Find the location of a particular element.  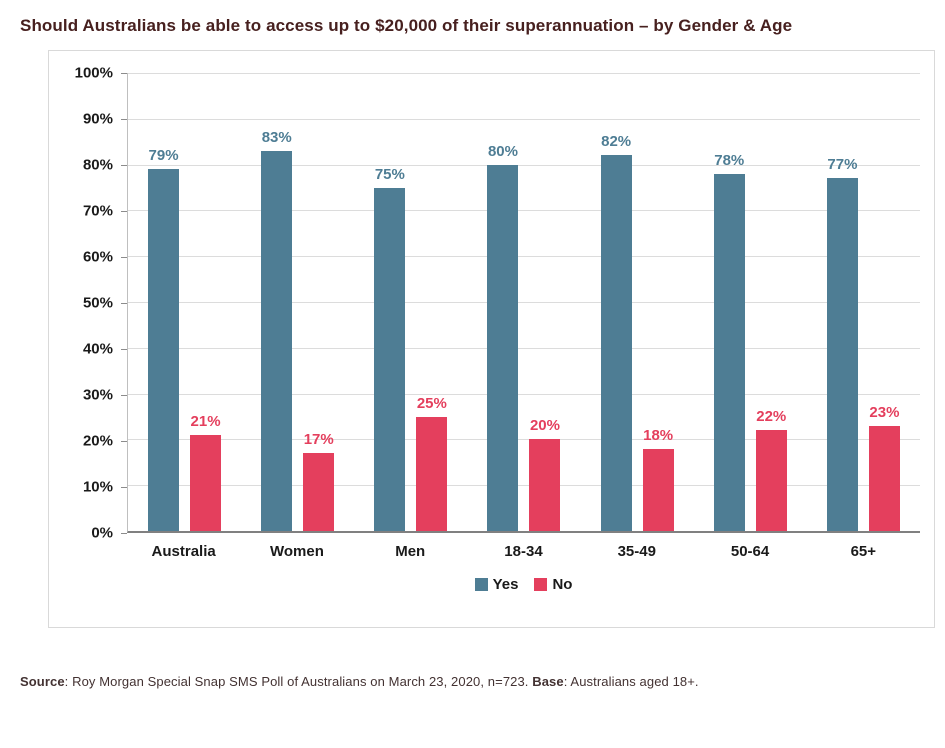

y-axis-tick-label: 20% is located at coordinates (97, 441).